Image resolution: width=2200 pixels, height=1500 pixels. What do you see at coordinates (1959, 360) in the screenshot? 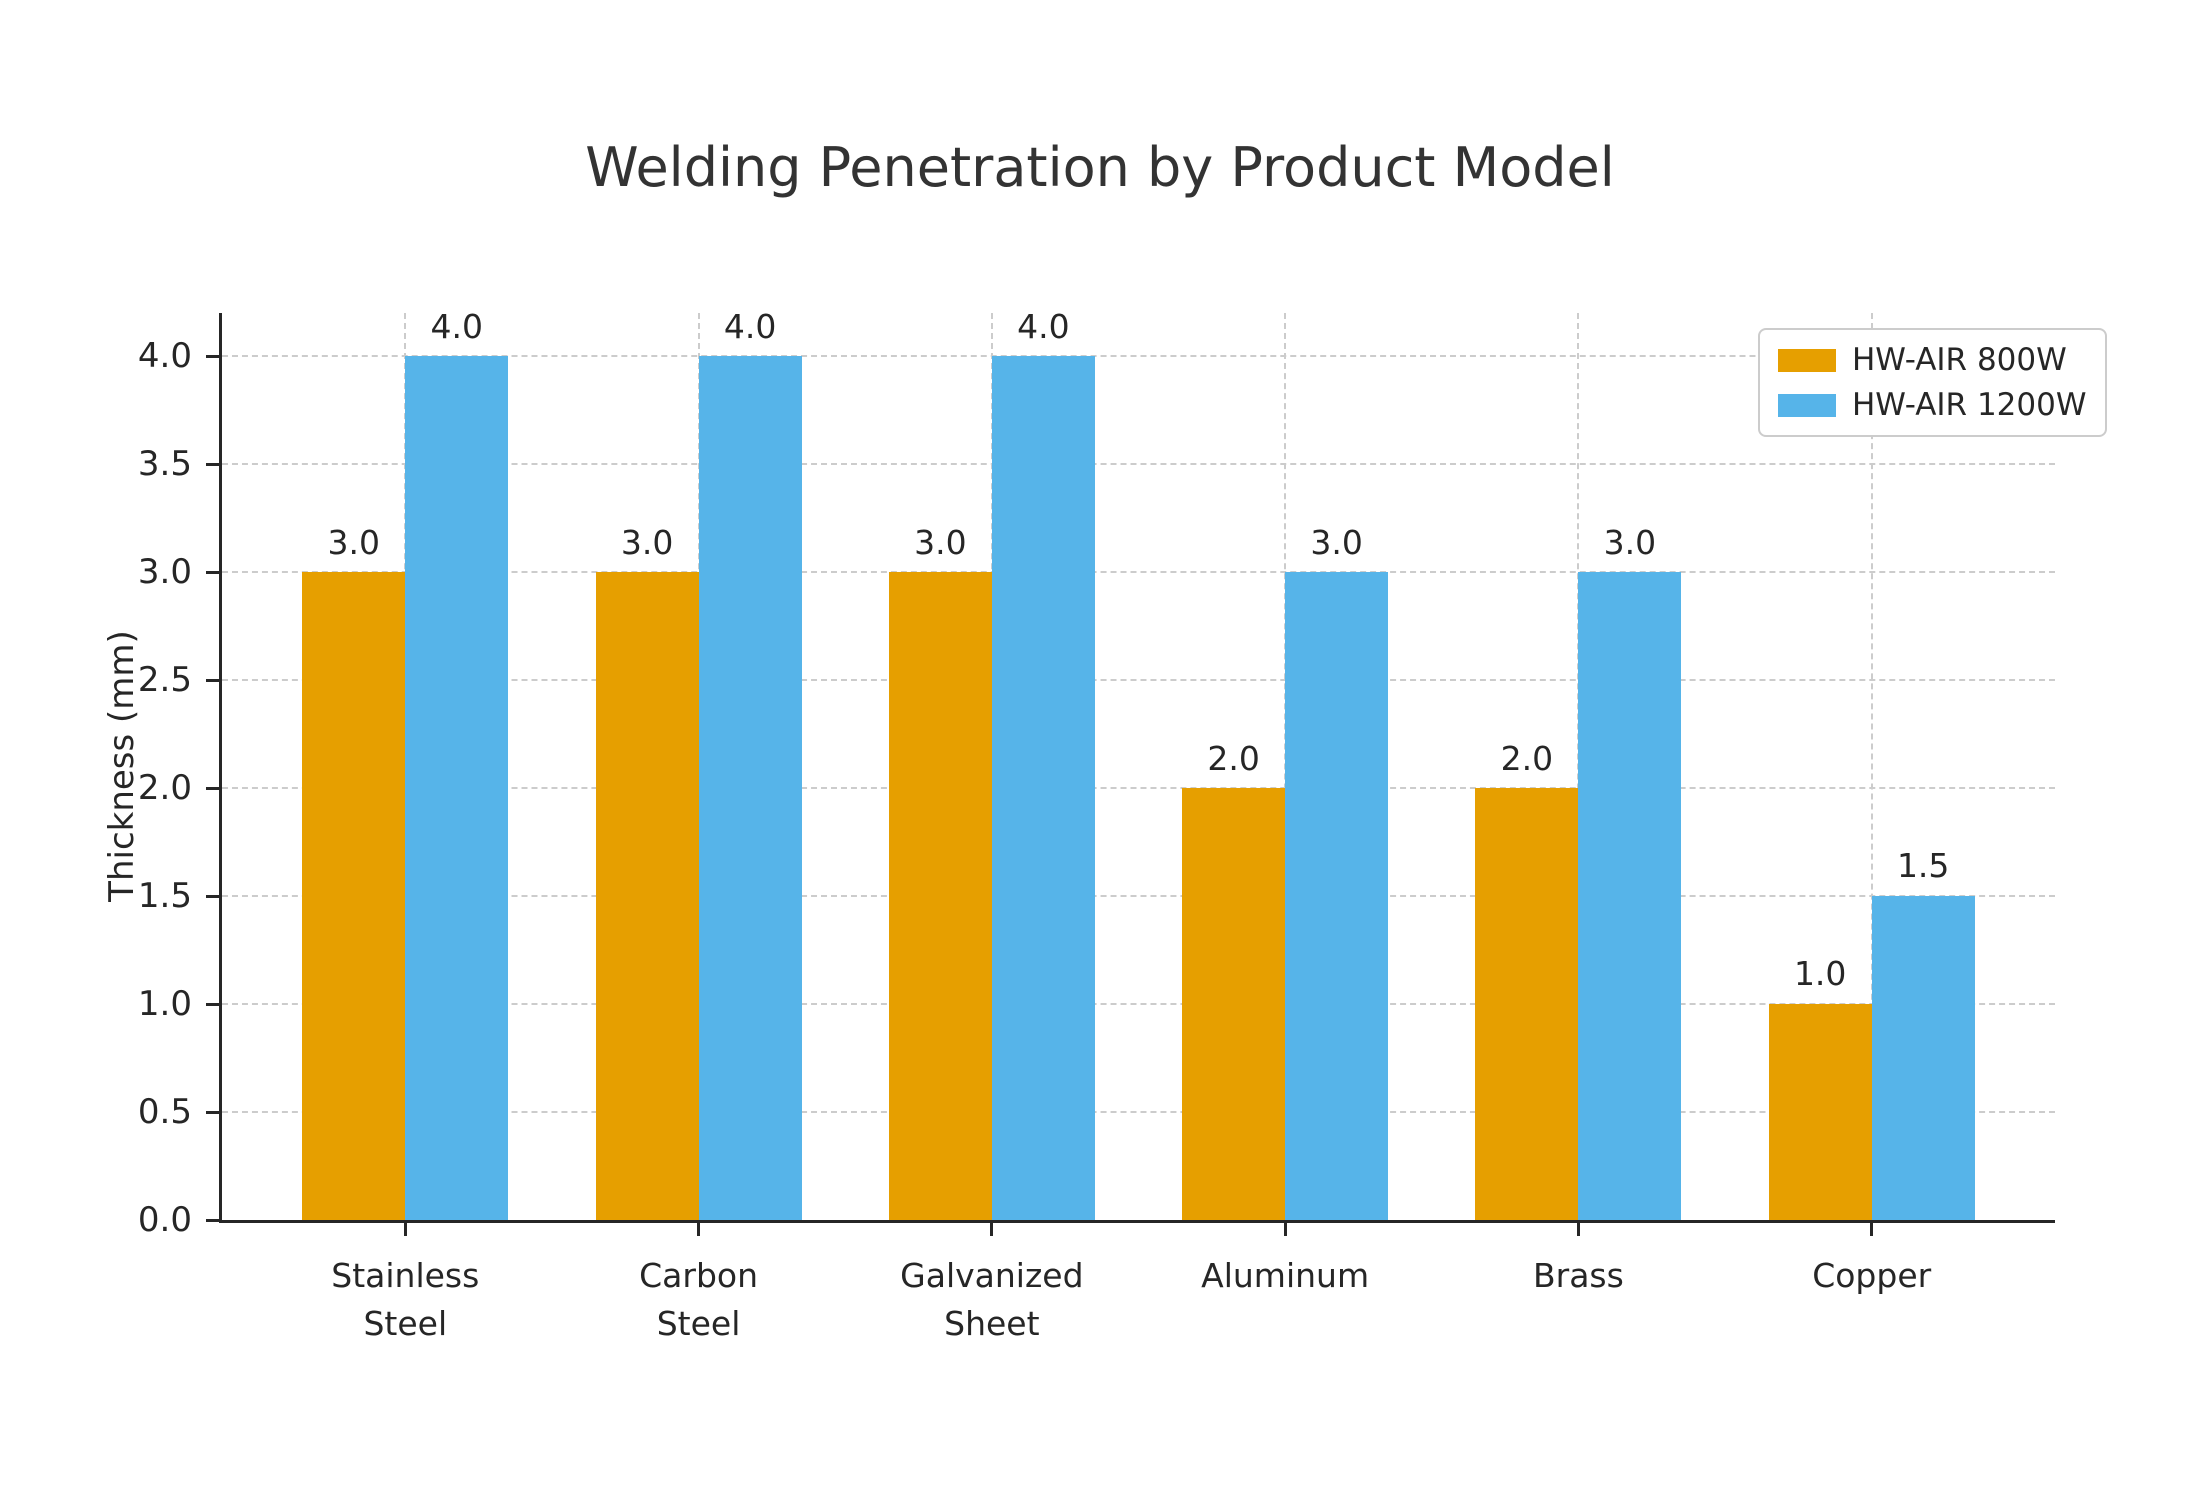
I see `legend-label: HW-AIR 800W` at bounding box center [1959, 360].